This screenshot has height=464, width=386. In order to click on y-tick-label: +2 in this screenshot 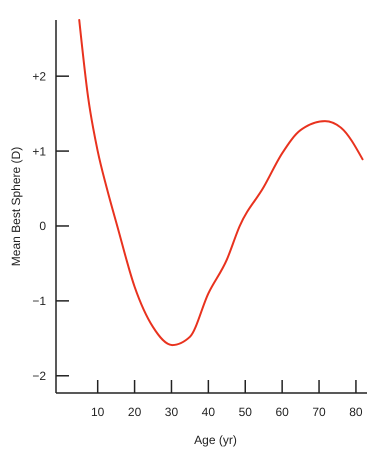, I will do `click(39, 76)`.